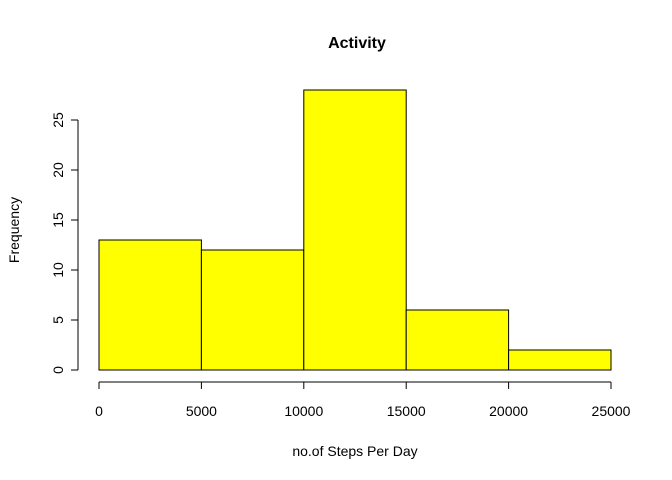  I want to click on y-tick-label: 0, so click(58, 370).